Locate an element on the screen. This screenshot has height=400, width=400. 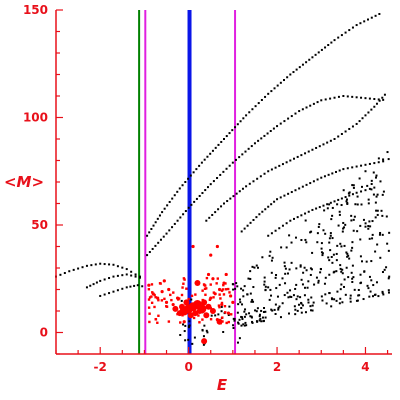
x-tick-label: -2 is located at coordinates (100, 367).